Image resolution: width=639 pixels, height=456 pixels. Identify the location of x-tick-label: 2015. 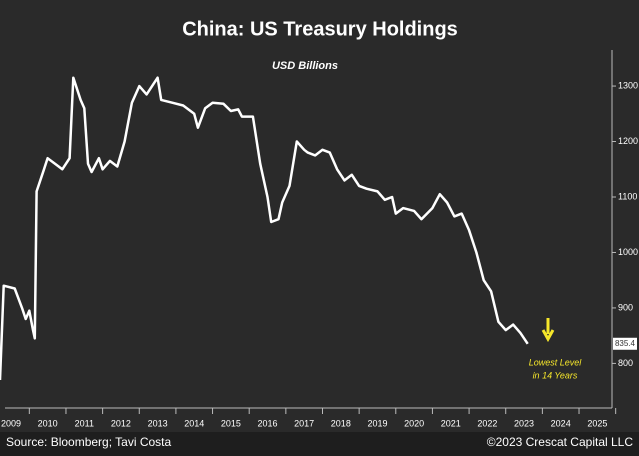
(231, 423).